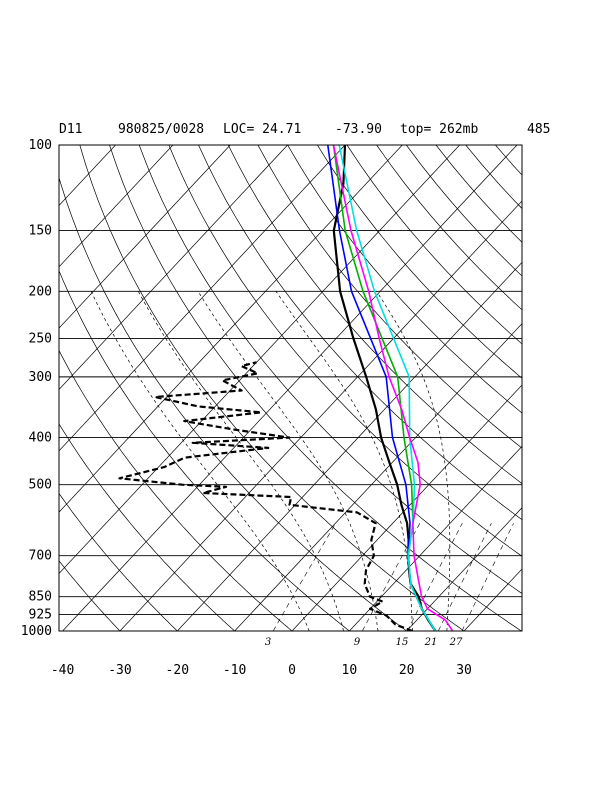 Image resolution: width=612 pixels, height=792 pixels. I want to click on temperature-tick-label: 30, so click(464, 670).